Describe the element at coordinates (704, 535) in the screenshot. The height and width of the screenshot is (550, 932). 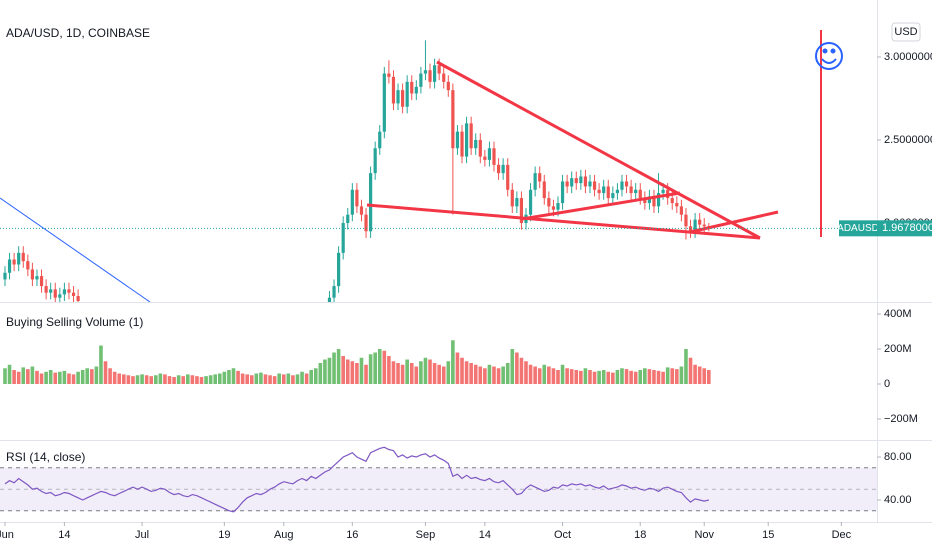
I see `x-tick-label: Nov` at that location.